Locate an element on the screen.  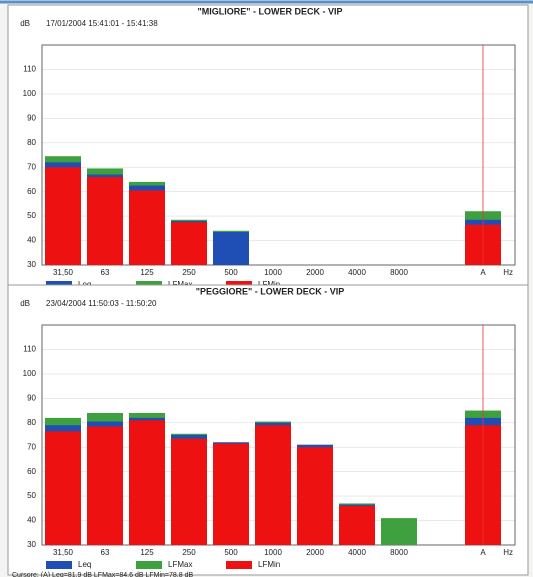
chart-title: "MIGLIORE" - LOWER DECK - VIP is located at coordinates (269, 11).